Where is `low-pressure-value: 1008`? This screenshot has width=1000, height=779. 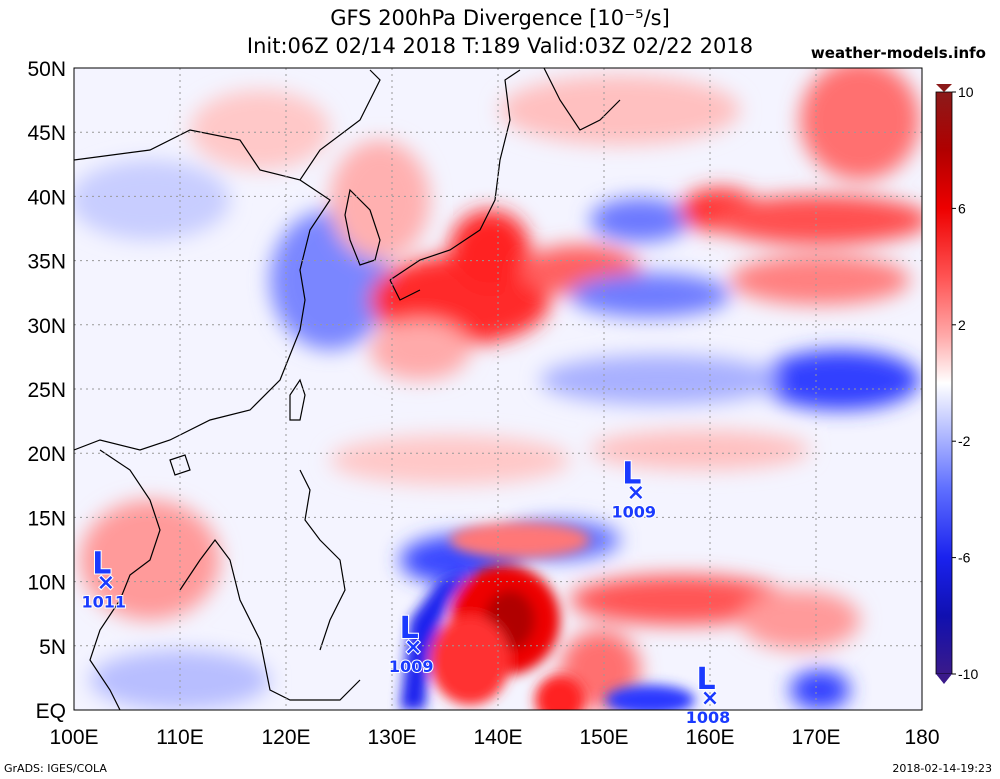 low-pressure-value: 1008 is located at coordinates (708, 717).